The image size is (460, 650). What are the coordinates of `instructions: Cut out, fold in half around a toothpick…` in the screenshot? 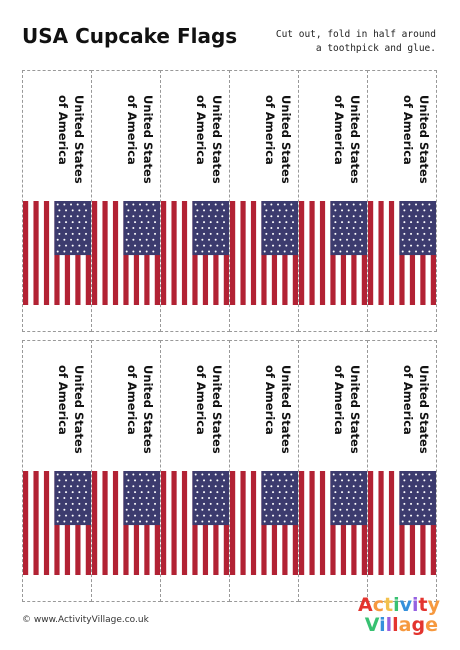 It's located at (346, 42).